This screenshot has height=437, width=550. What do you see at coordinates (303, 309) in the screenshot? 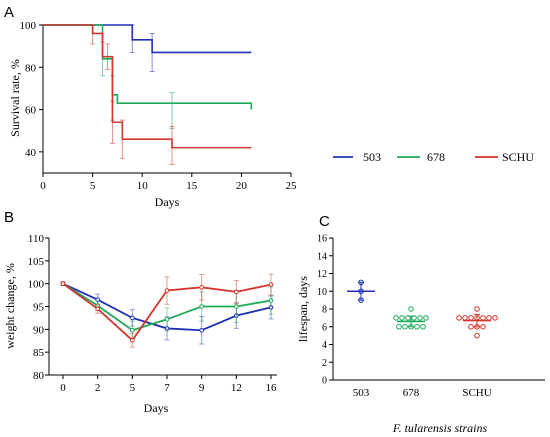
I see `panel-c-y-axis-label: lifespan, days` at bounding box center [303, 309].